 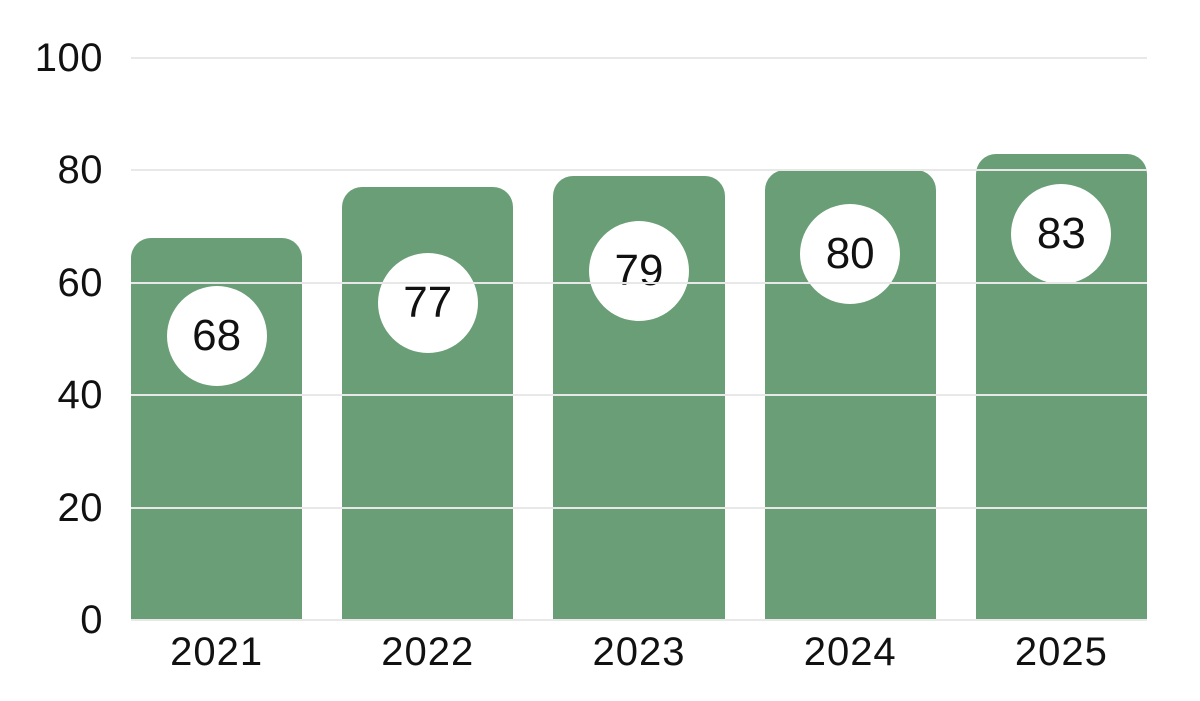 What do you see at coordinates (80, 282) in the screenshot?
I see `y-tick-label: 60` at bounding box center [80, 282].